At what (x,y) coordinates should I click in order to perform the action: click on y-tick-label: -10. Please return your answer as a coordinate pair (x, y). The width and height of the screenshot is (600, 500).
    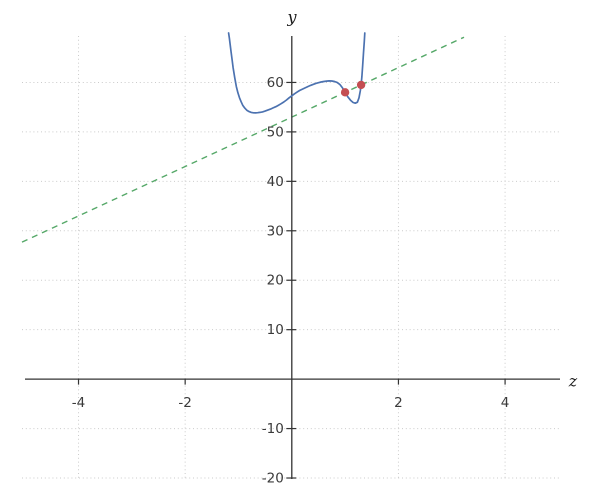
    Looking at the image, I should click on (273, 429).